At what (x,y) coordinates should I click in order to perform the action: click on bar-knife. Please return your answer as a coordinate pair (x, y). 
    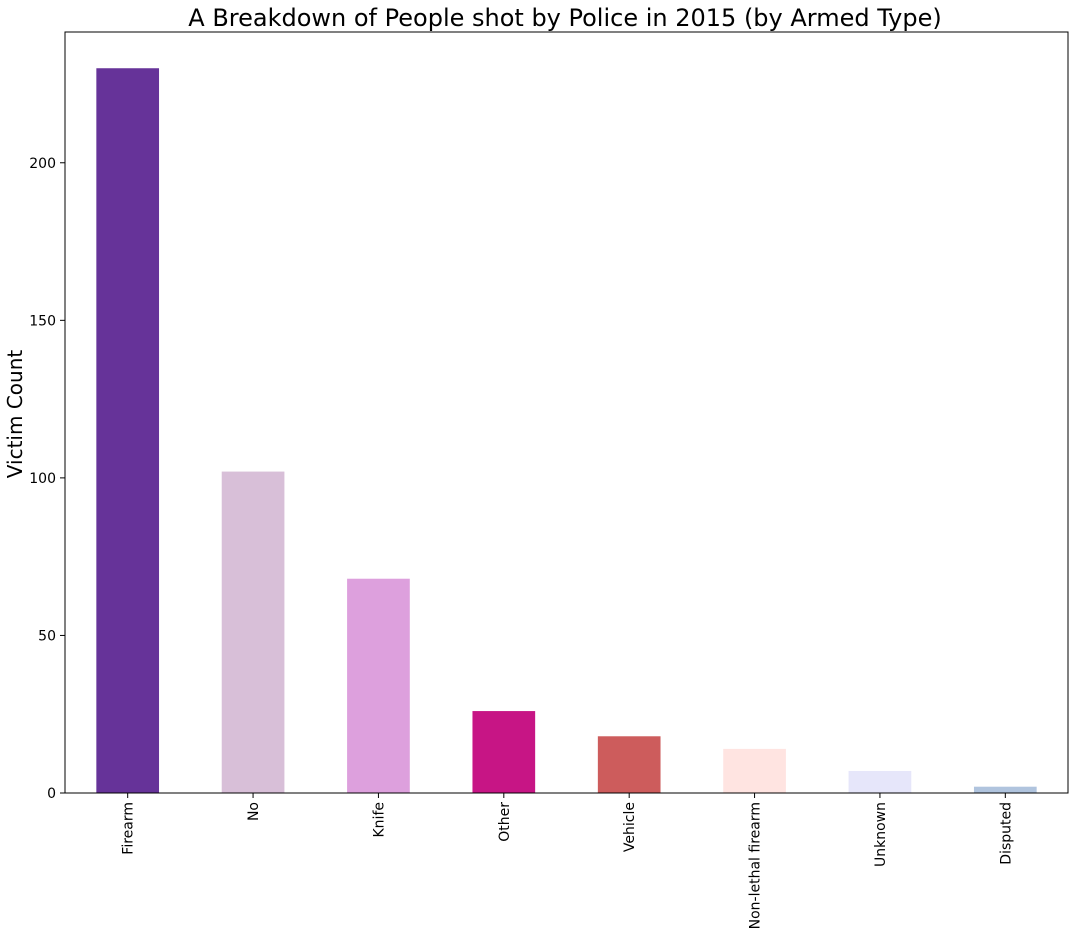
    Looking at the image, I should click on (378, 685).